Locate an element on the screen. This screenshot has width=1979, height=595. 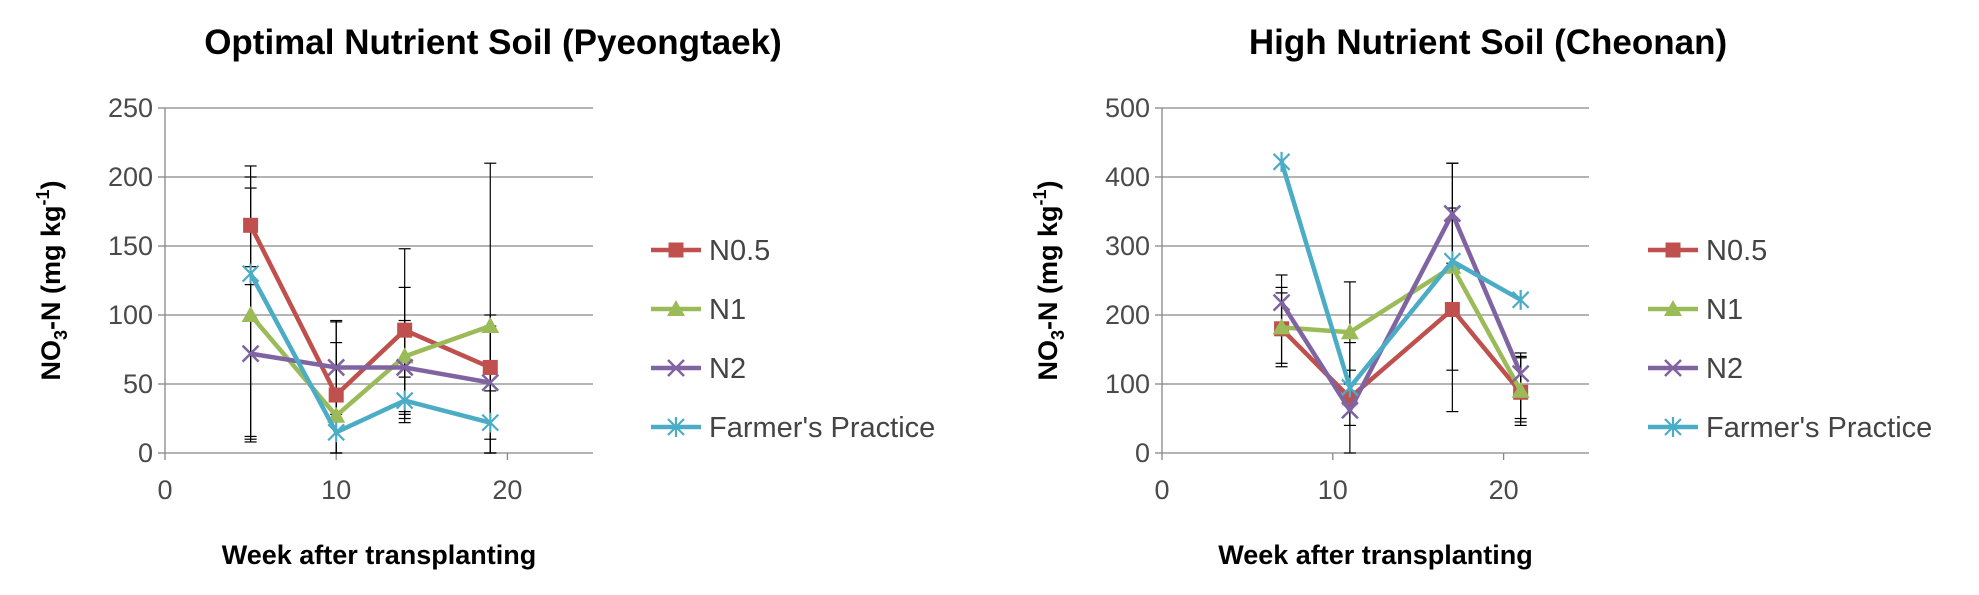
y-tick-label: 500 is located at coordinates (1127, 108).